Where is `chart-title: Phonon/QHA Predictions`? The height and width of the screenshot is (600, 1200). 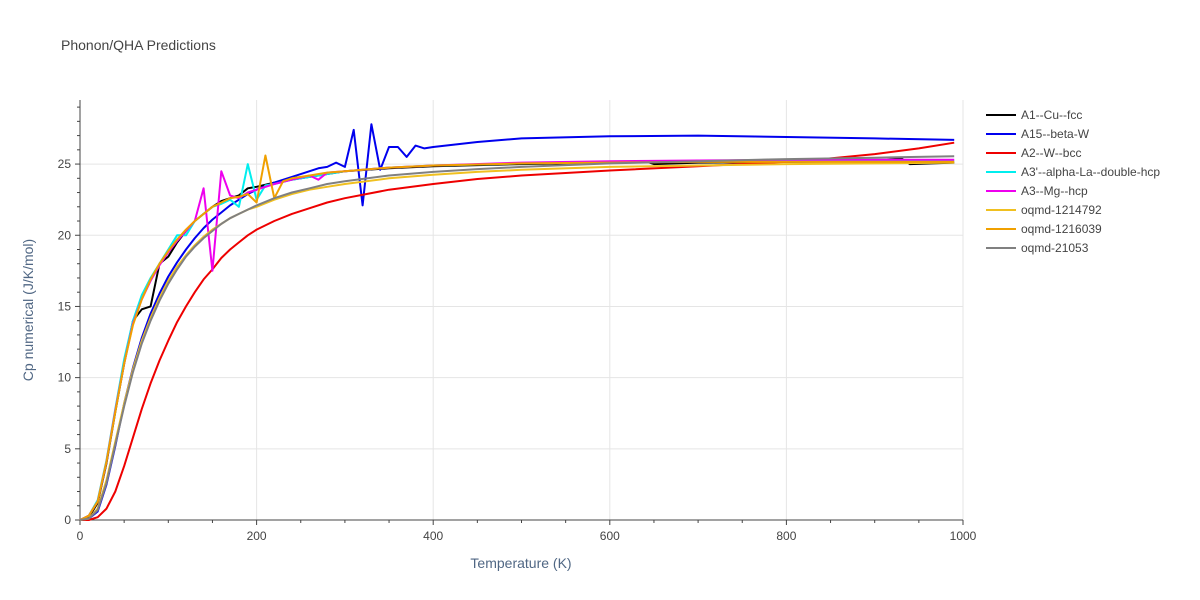 chart-title: Phonon/QHA Predictions is located at coordinates (138, 45).